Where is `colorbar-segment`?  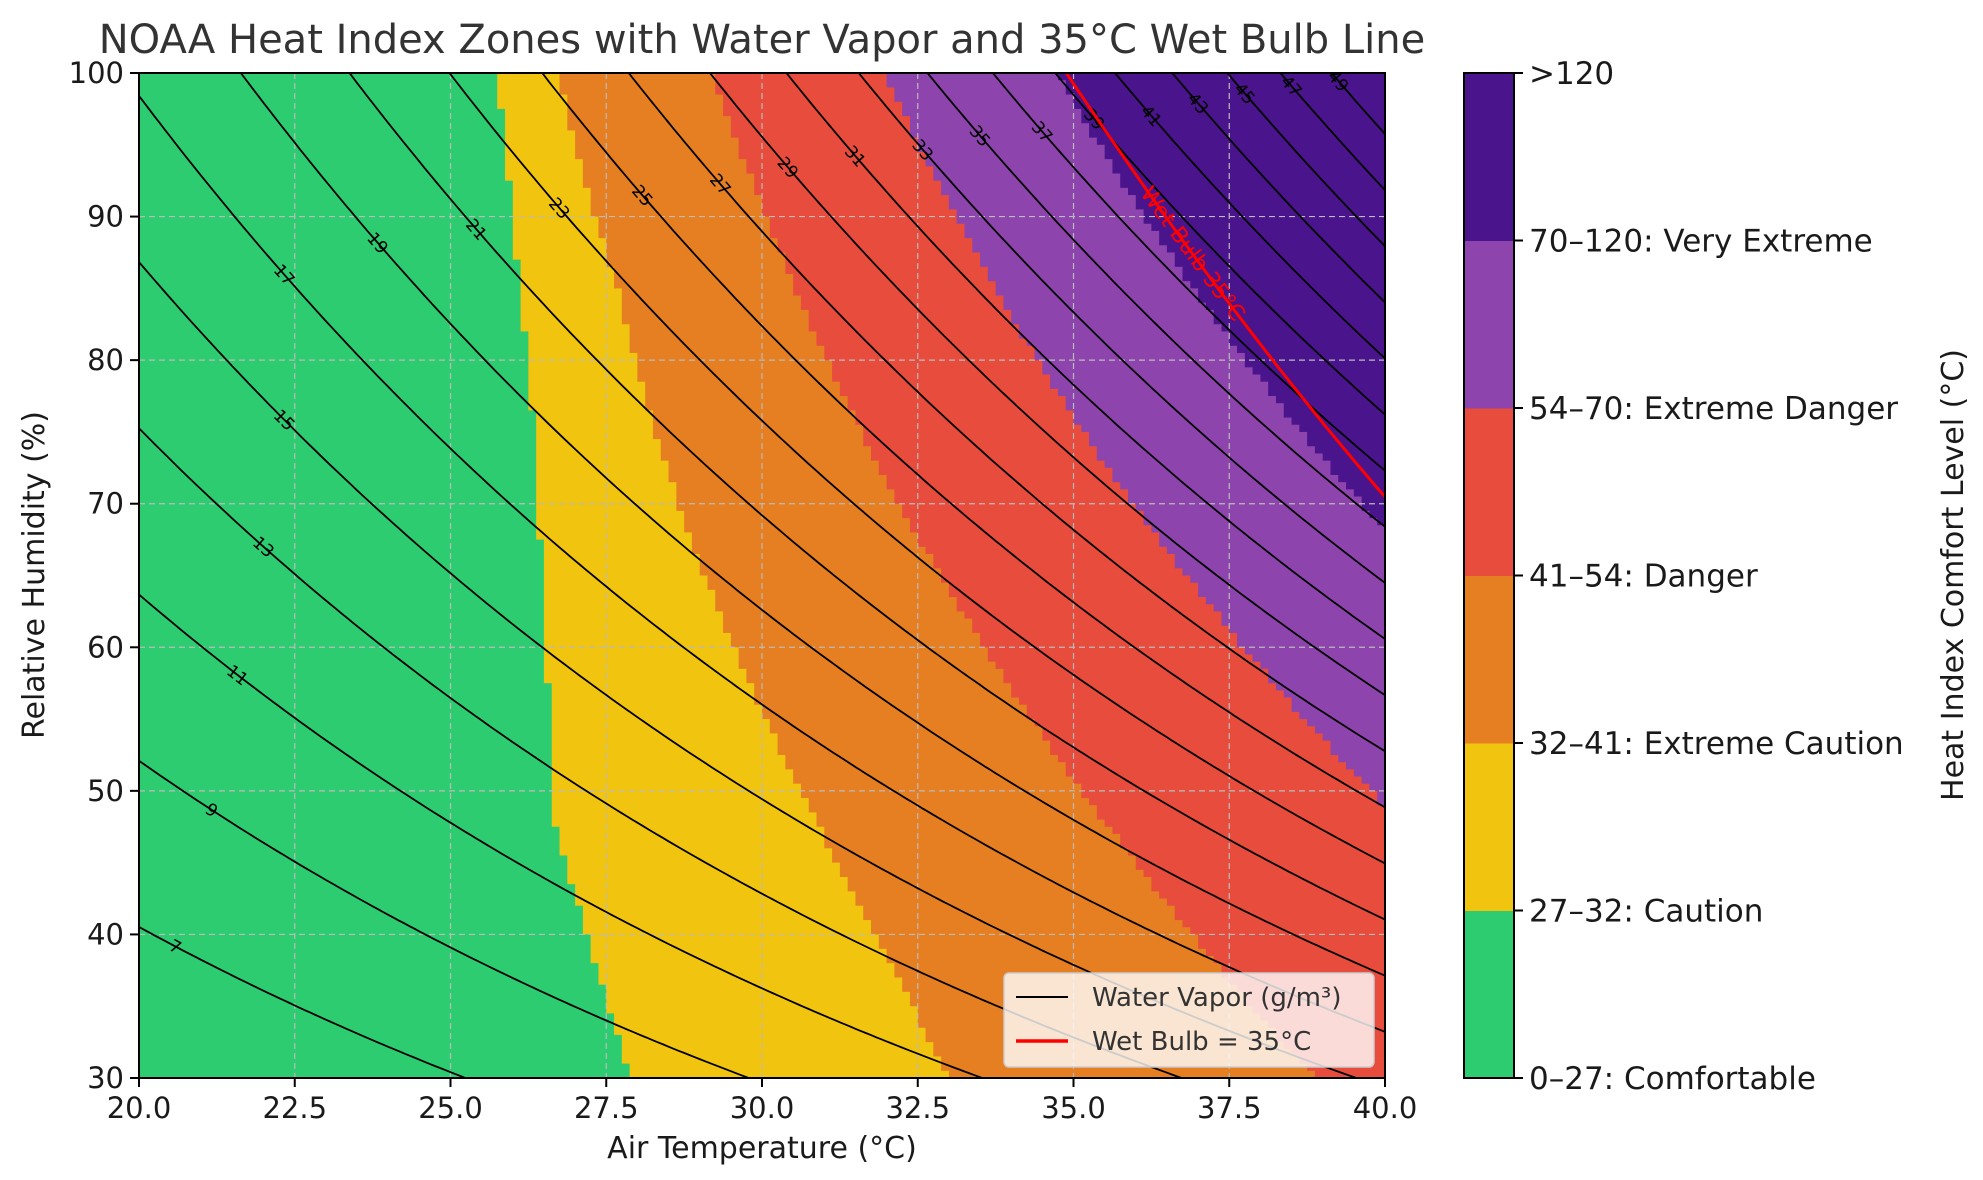 colorbar-segment is located at coordinates (1489, 827).